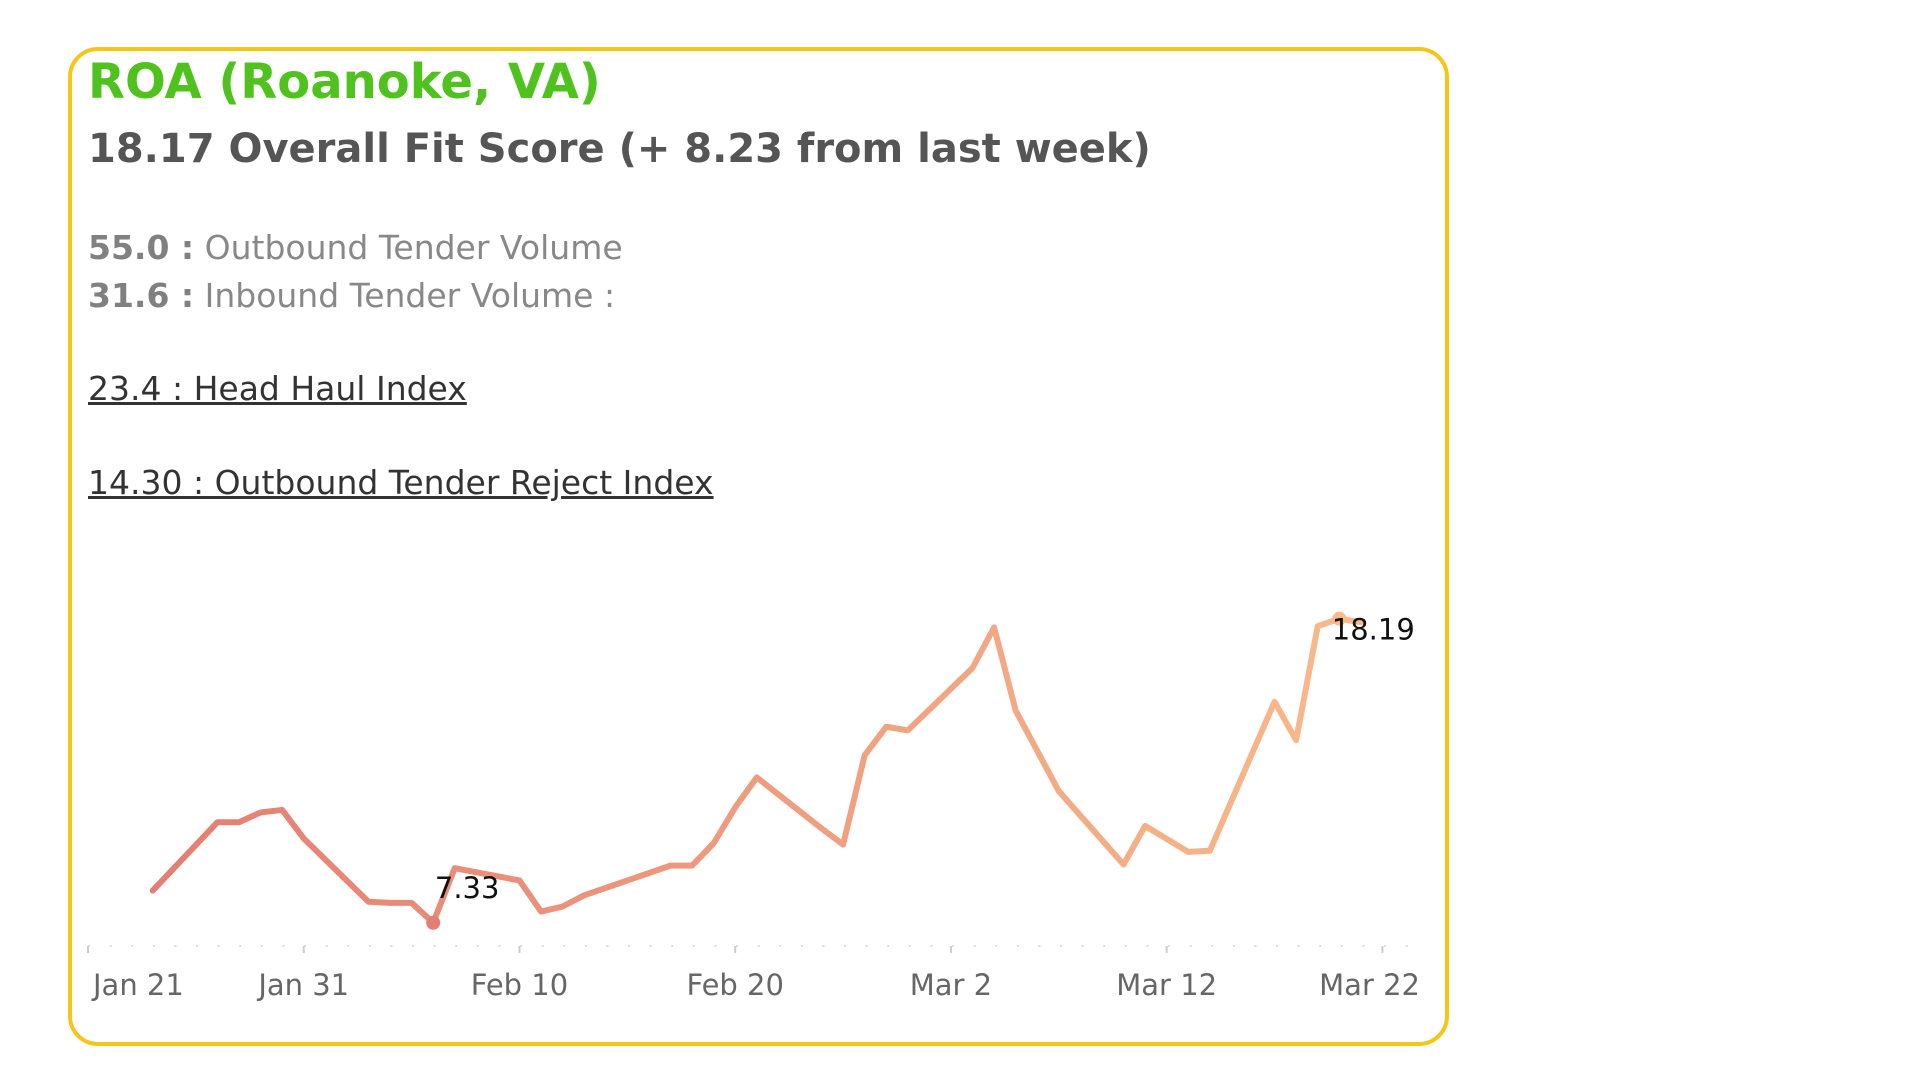 The width and height of the screenshot is (1920, 1080). What do you see at coordinates (413, 247) in the screenshot?
I see `metric-label: Outbound Tender Volume` at bounding box center [413, 247].